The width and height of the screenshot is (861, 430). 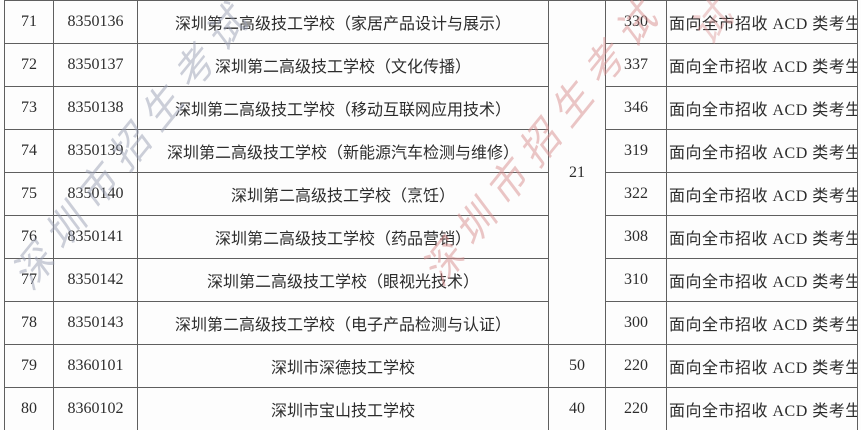 What do you see at coordinates (636, 108) in the screenshot?
I see `score-cell: 346` at bounding box center [636, 108].